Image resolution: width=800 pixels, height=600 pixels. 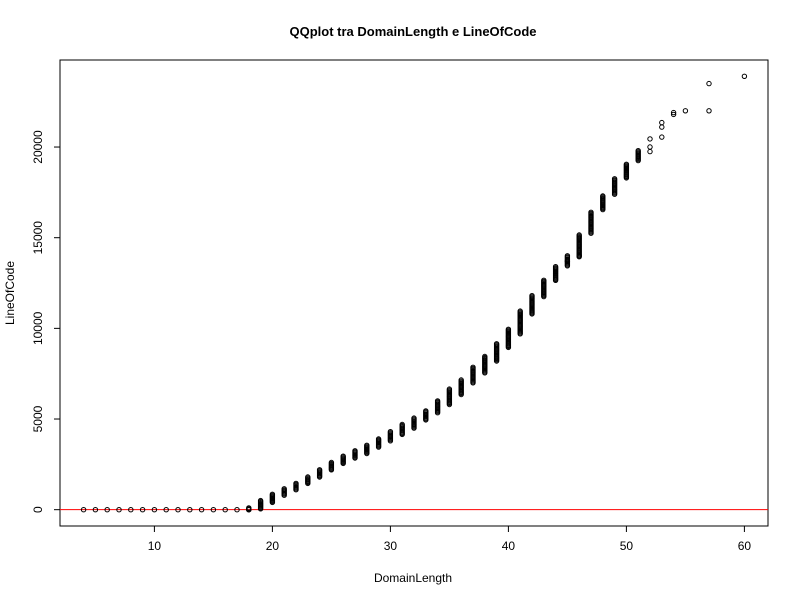 What do you see at coordinates (38, 509) in the screenshot?
I see `y-tick-label: 0` at bounding box center [38, 509].